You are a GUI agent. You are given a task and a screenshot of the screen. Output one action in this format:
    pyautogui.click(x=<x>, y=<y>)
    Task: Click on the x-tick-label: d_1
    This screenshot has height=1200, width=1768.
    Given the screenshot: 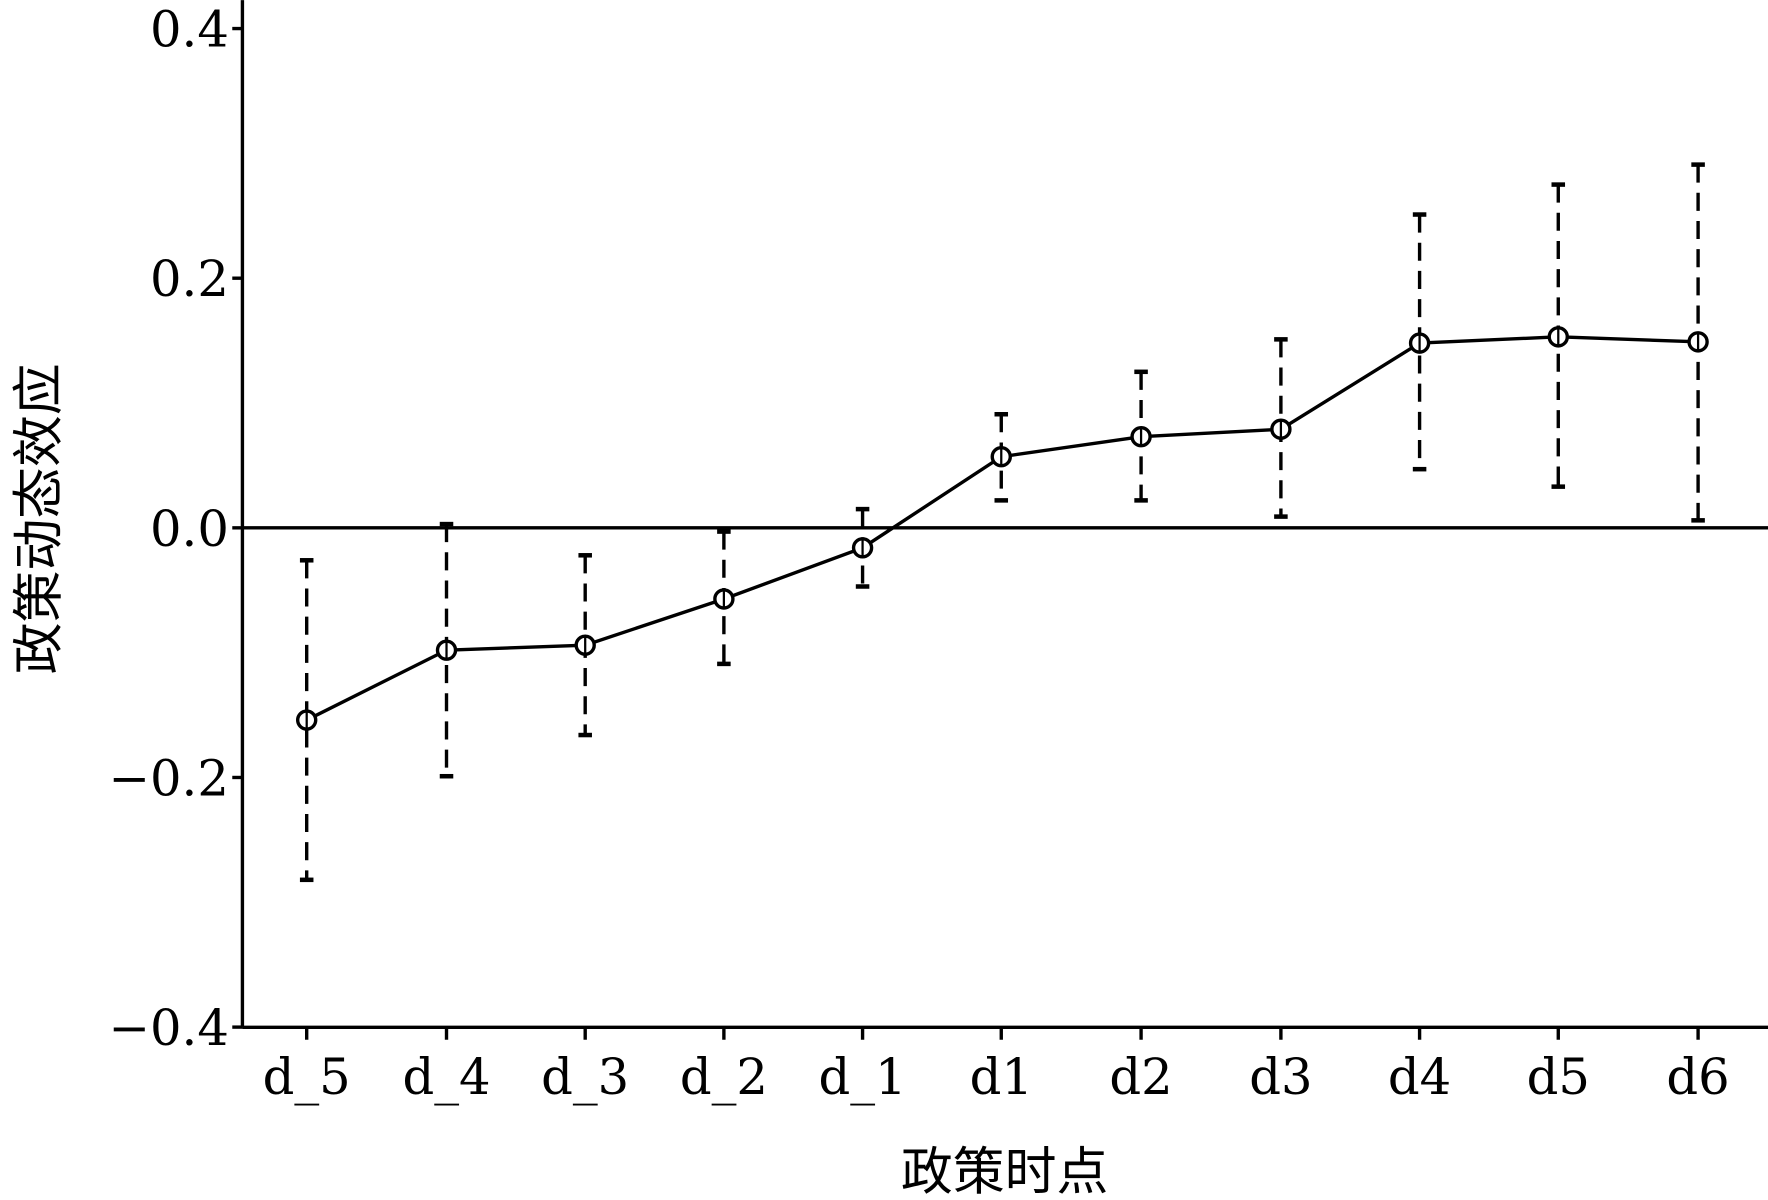 What is the action you would take?
    pyautogui.click(x=863, y=1077)
    